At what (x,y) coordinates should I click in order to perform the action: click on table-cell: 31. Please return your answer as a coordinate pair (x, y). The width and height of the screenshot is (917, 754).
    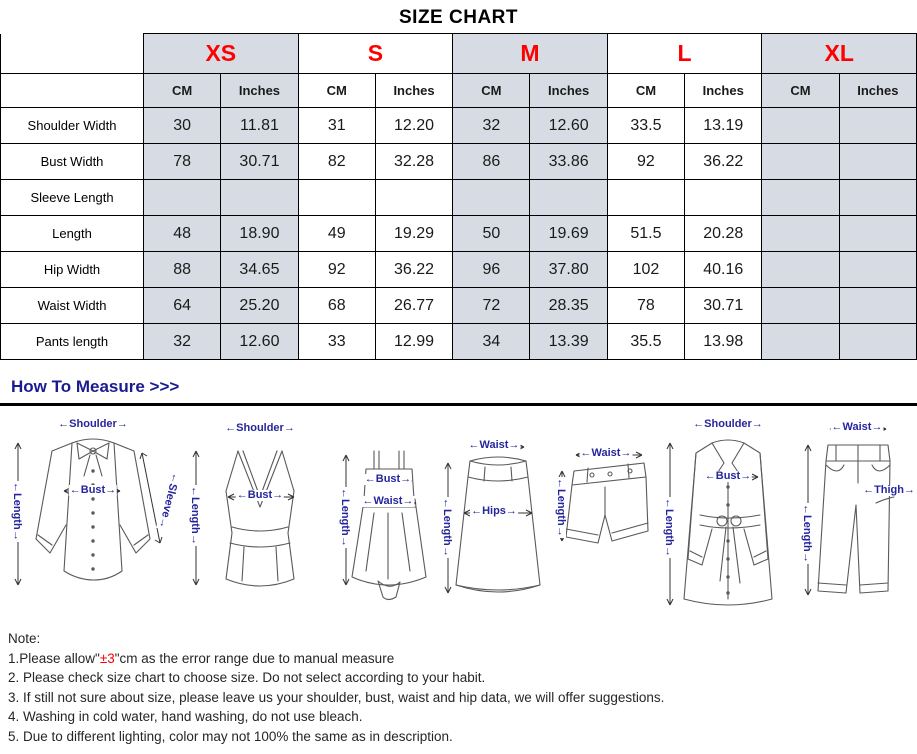
    Looking at the image, I should click on (336, 125).